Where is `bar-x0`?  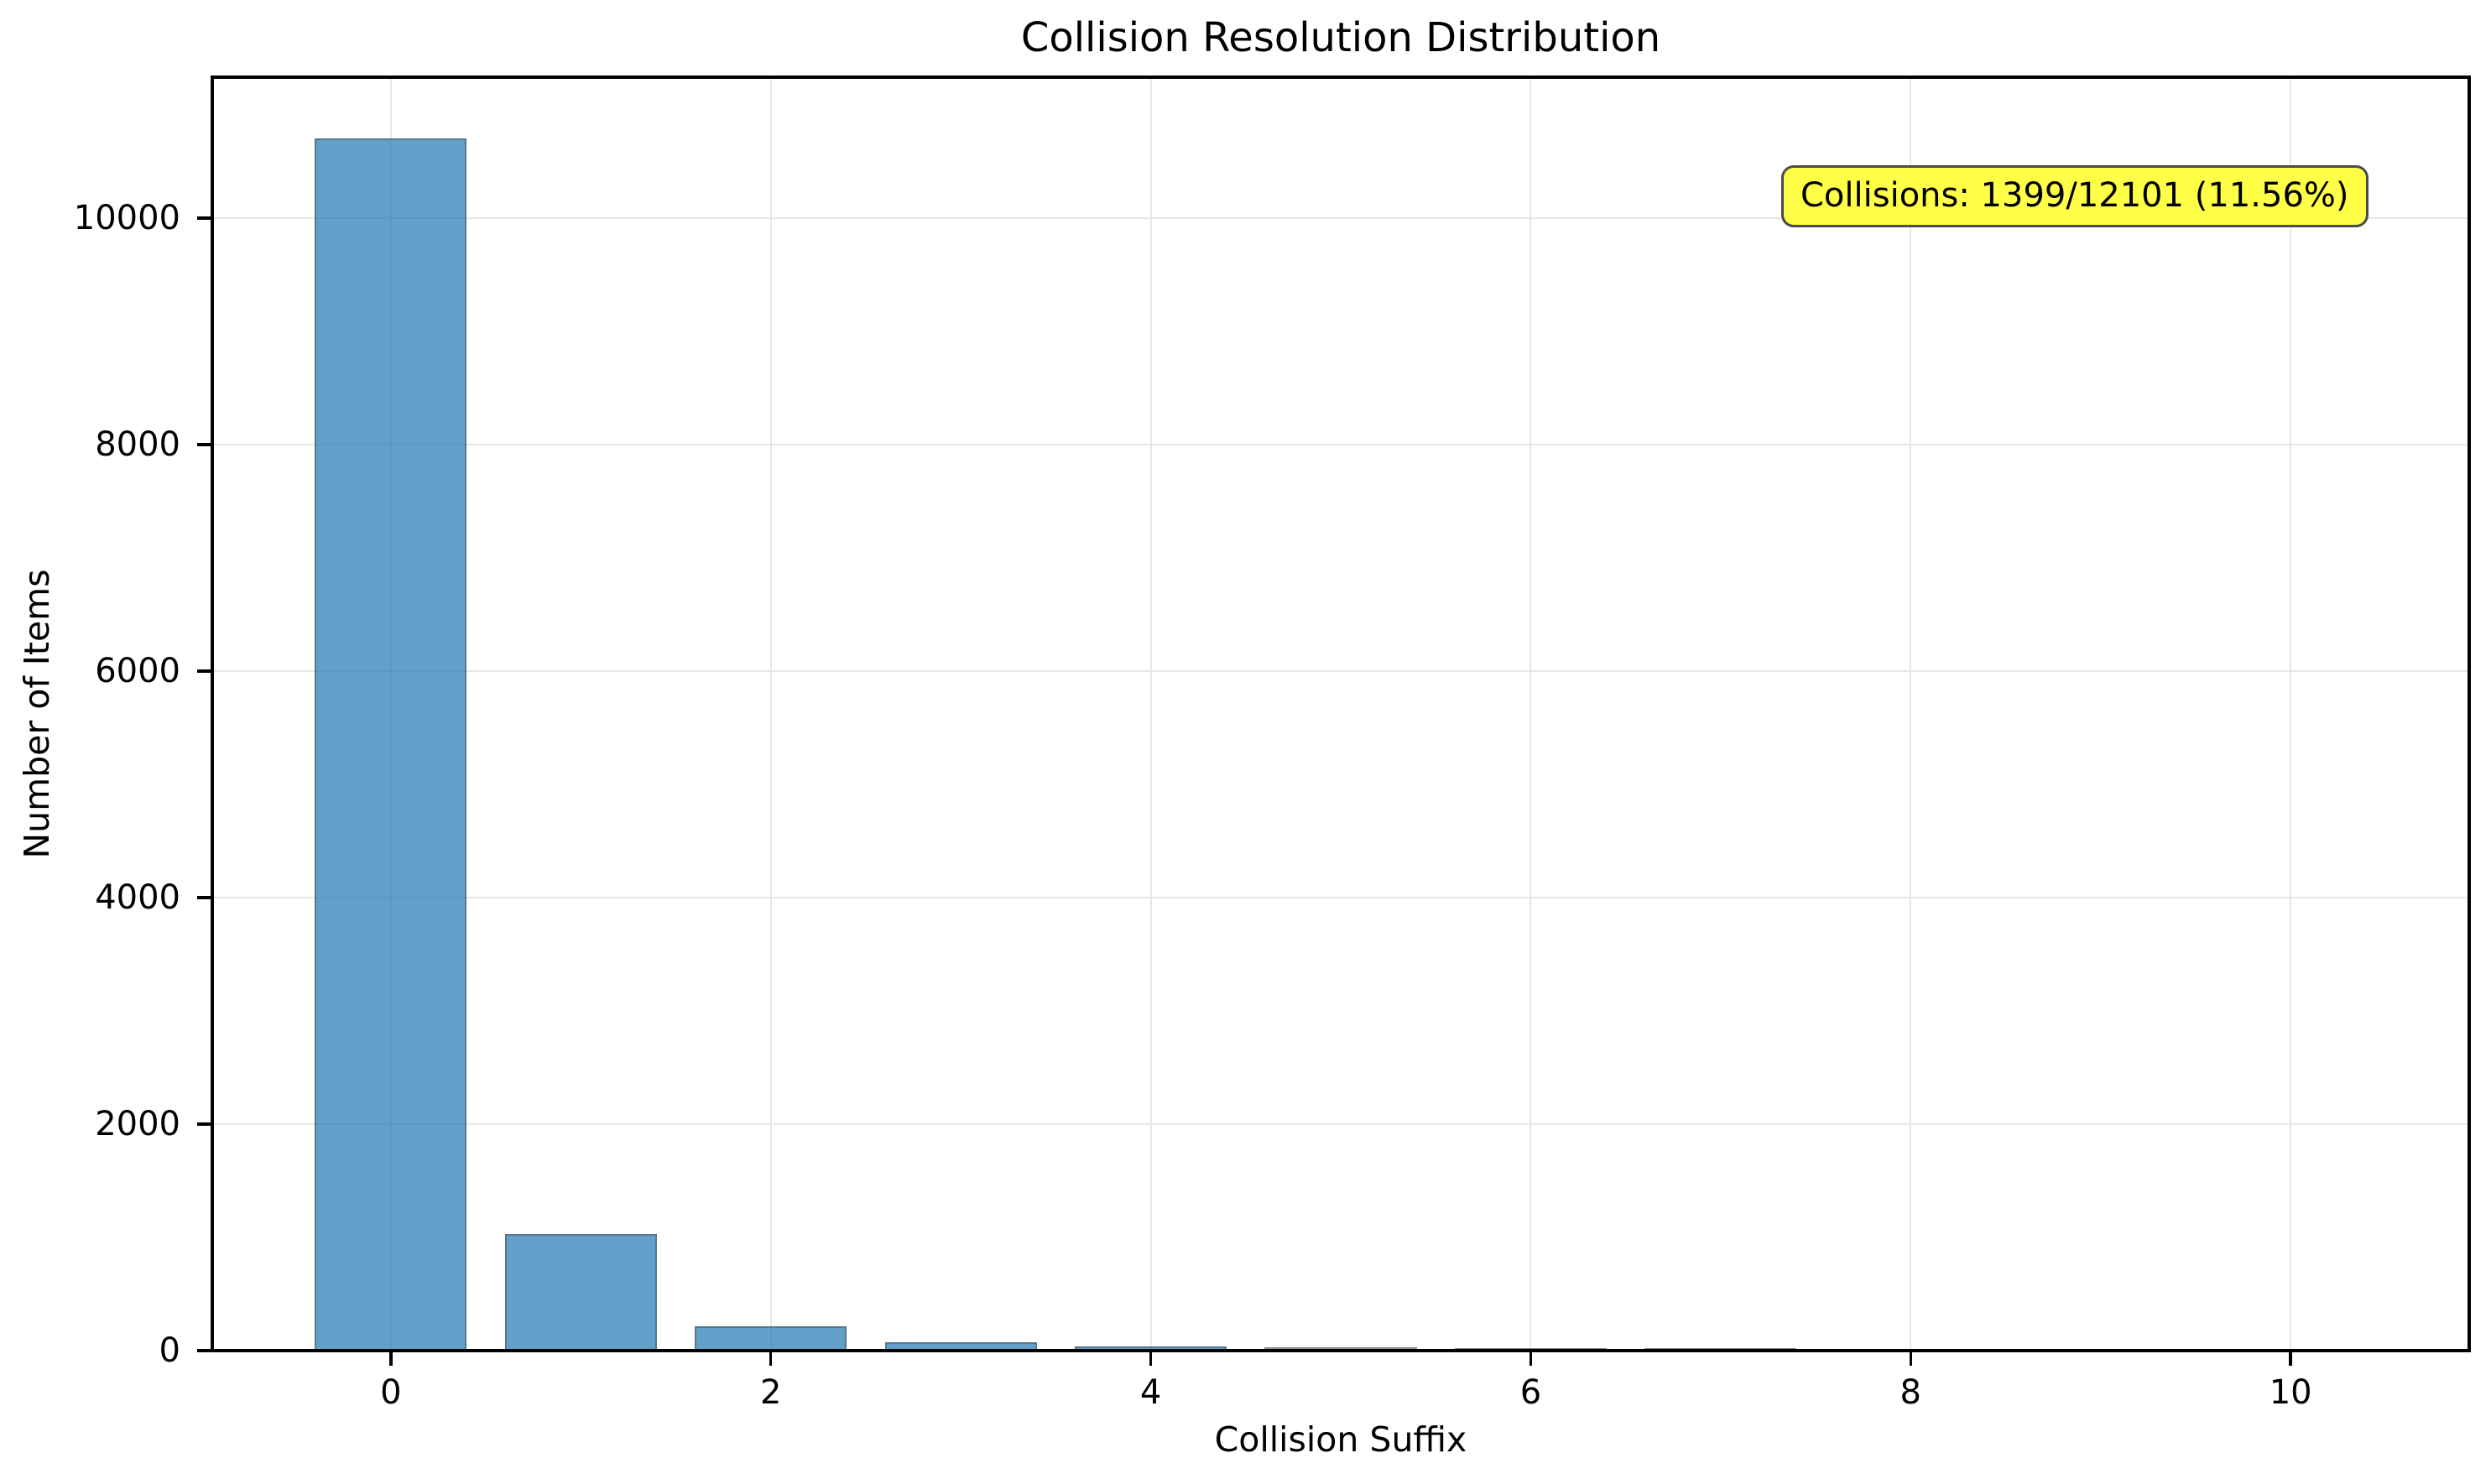 bar-x0 is located at coordinates (391, 745).